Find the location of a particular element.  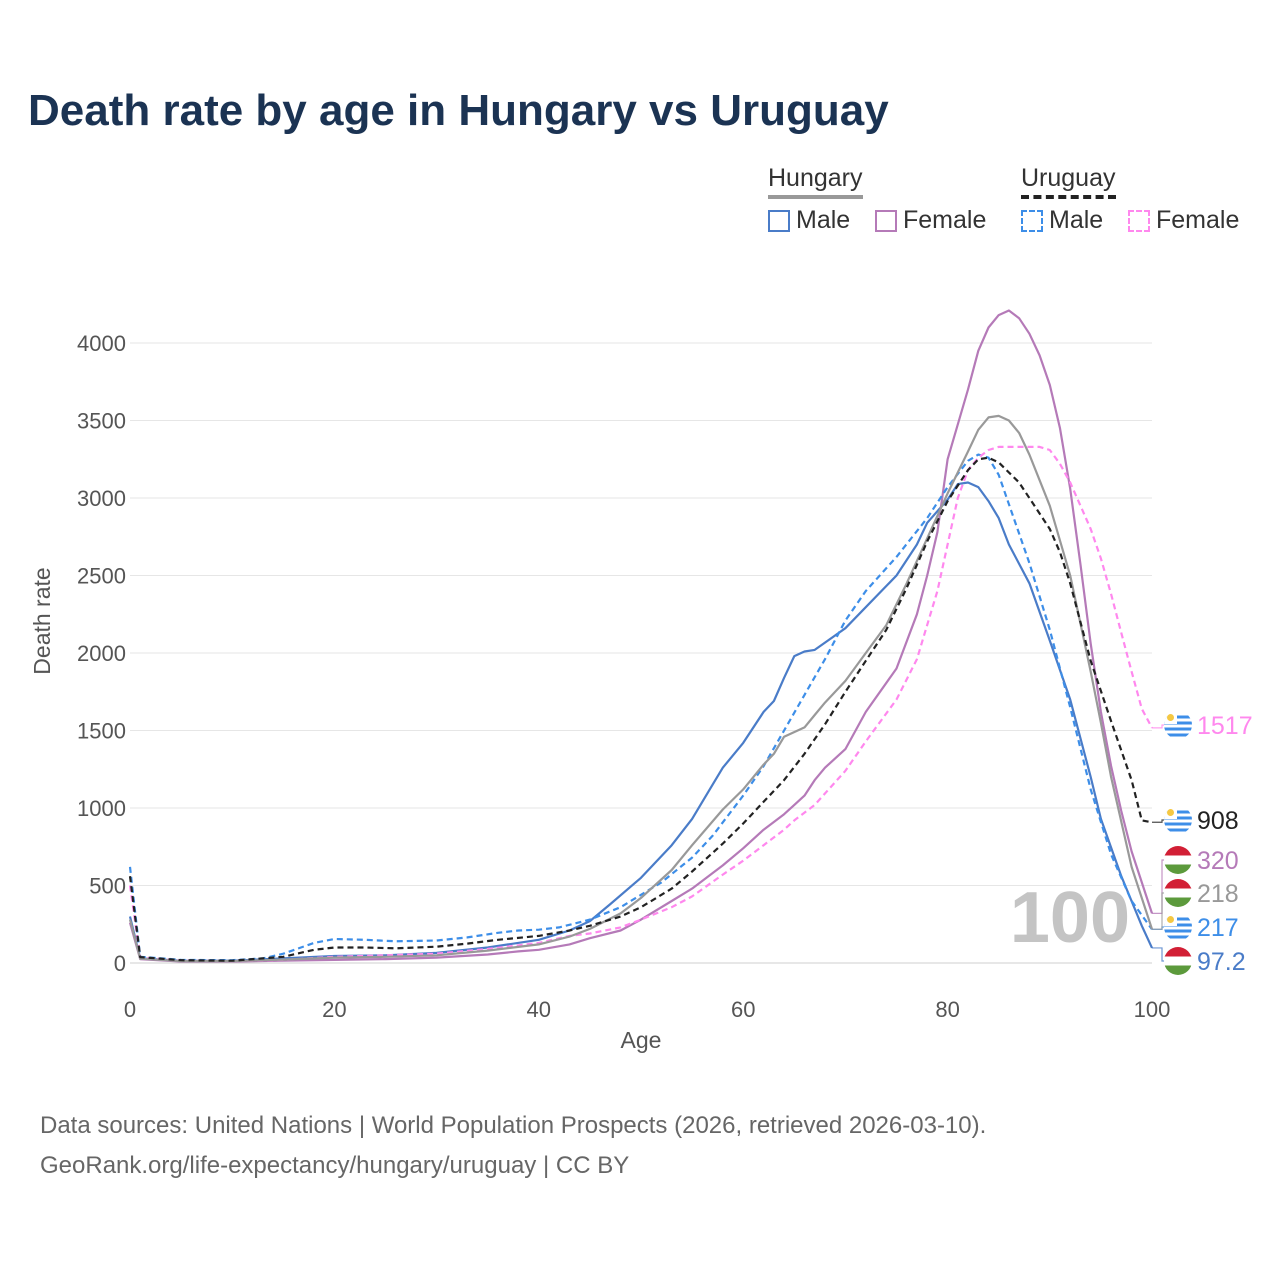

watermark: 100 is located at coordinates (1070, 918).